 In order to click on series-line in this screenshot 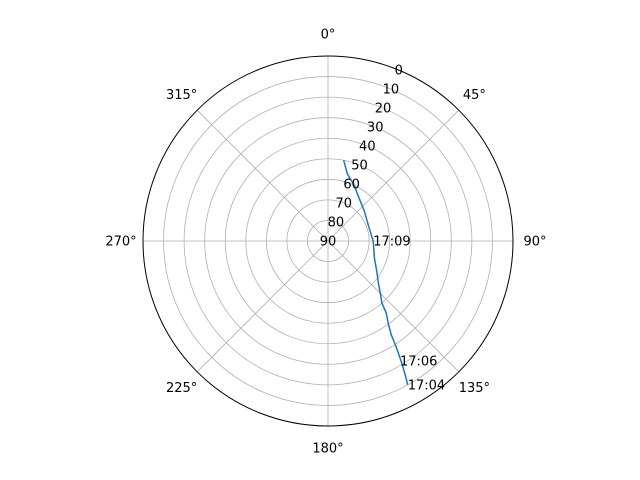, I will do `click(375, 272)`.